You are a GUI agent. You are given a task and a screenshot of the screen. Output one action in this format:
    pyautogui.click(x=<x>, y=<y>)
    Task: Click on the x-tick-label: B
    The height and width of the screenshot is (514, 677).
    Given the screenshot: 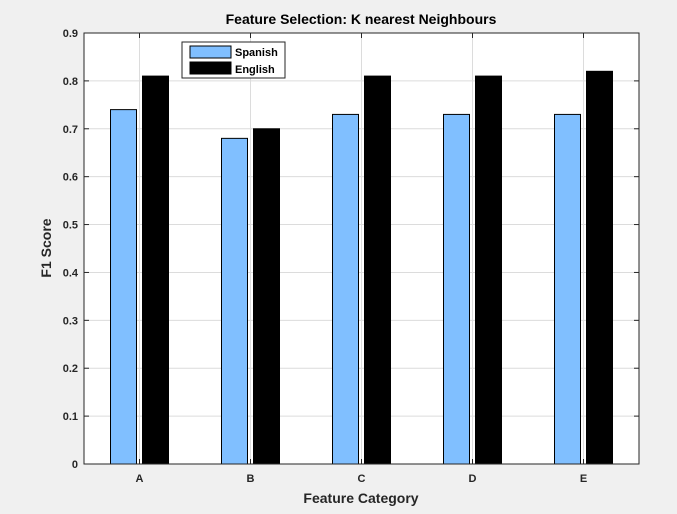 What is the action you would take?
    pyautogui.click(x=251, y=479)
    